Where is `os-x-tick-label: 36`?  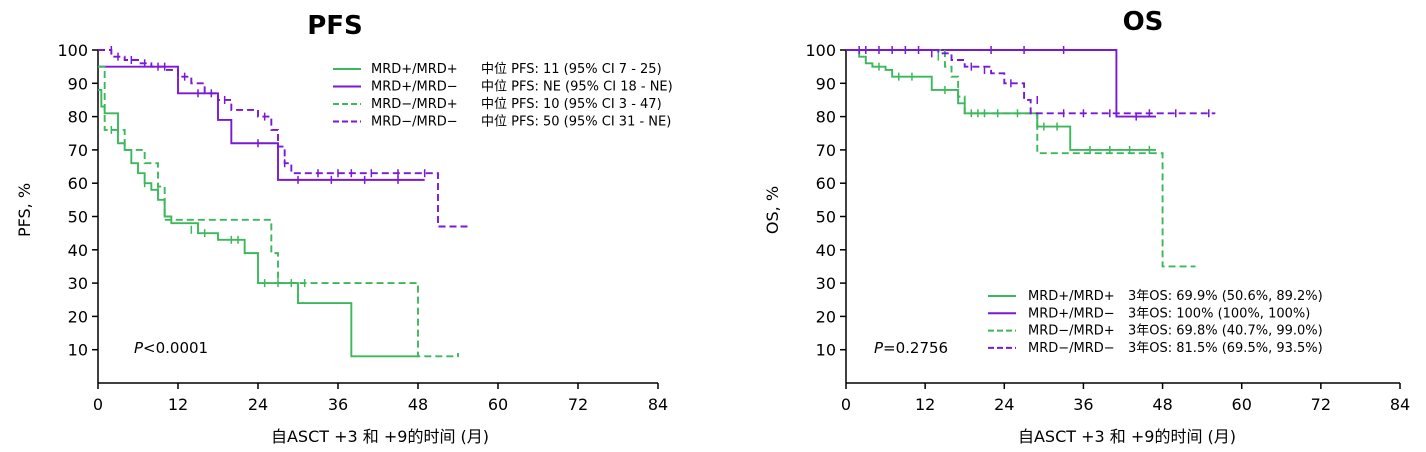
os-x-tick-label: 36 is located at coordinates (1083, 404).